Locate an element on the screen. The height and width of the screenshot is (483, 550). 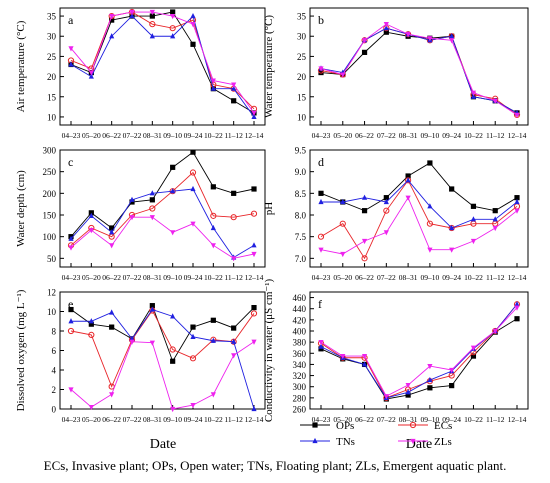
y-tick-label: 20 is located at coordinates (52, 77).